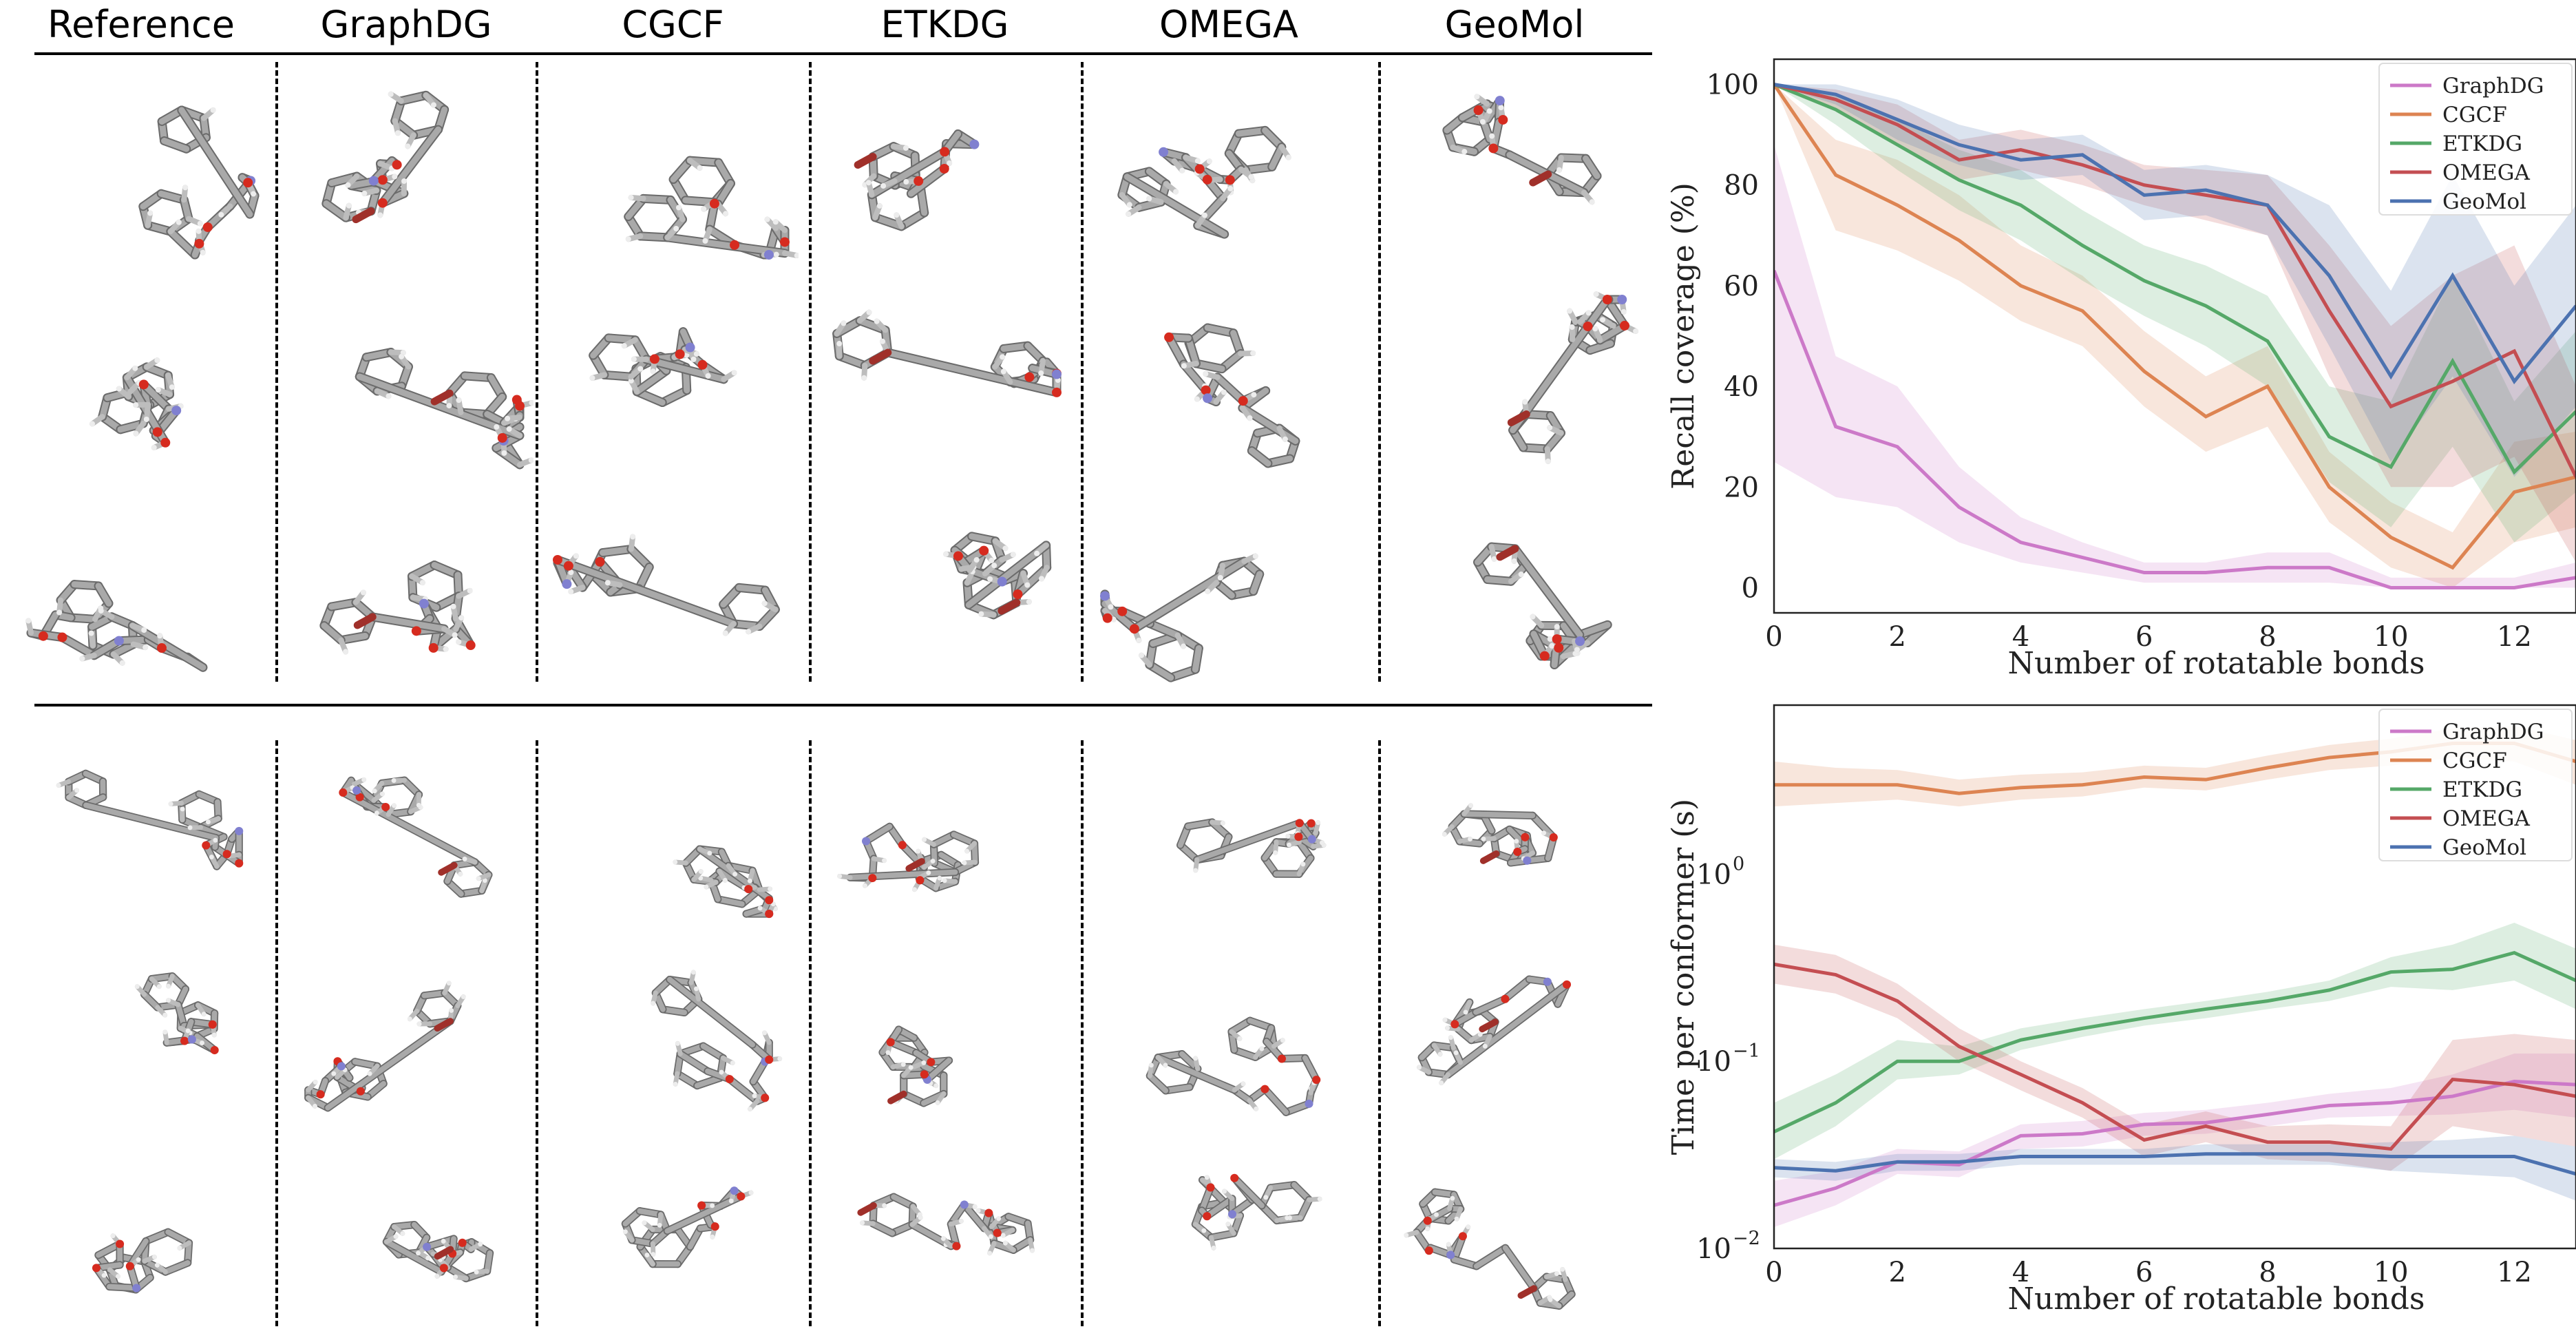 This screenshot has height=1329, width=2576. Describe the element at coordinates (1684, 336) in the screenshot. I see `y-axis-label: Recall coverage (%)` at that location.